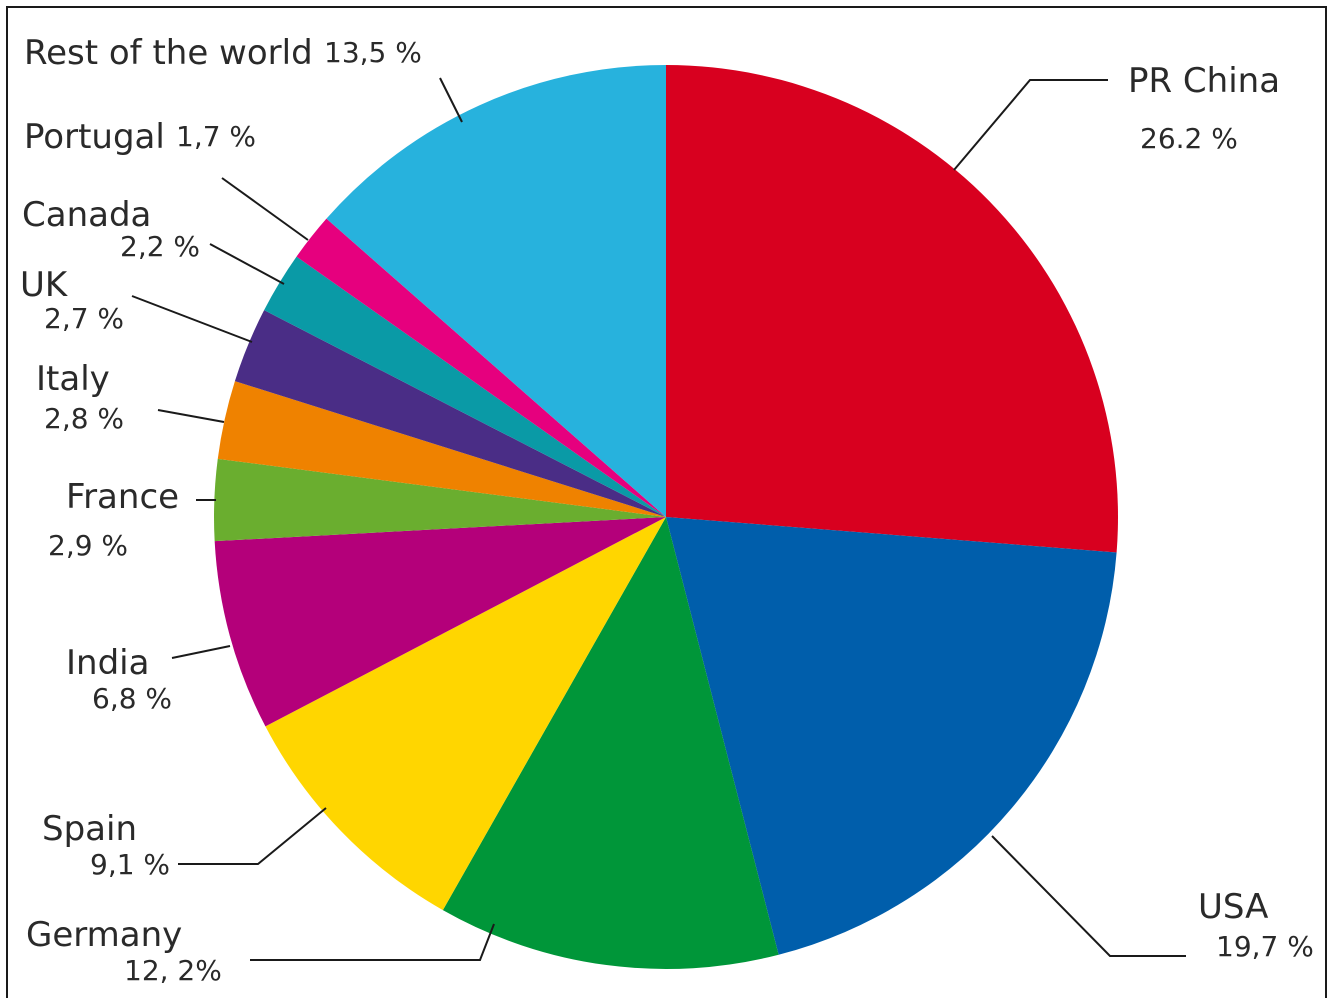 The image size is (1333, 998). I want to click on label-value-france: 2,9 %, so click(88, 545).